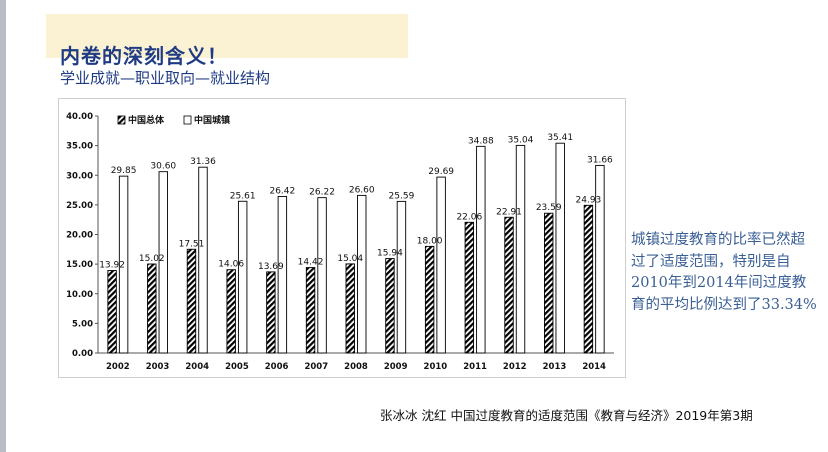 This screenshot has width=828, height=452. I want to click on data-label-total: 15.02, so click(152, 259).